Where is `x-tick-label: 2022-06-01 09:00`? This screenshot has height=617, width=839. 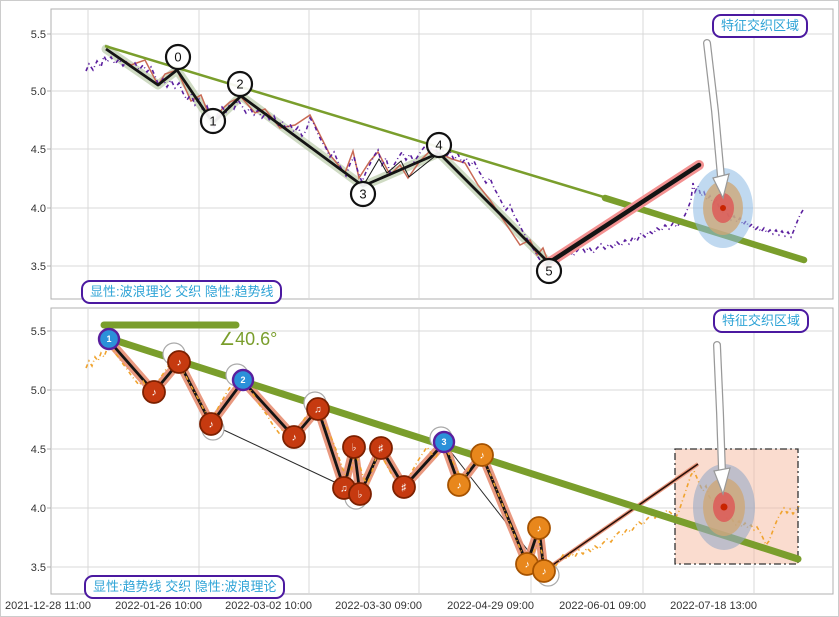
x-tick-label: 2022-06-01 09:00 is located at coordinates (602, 606).